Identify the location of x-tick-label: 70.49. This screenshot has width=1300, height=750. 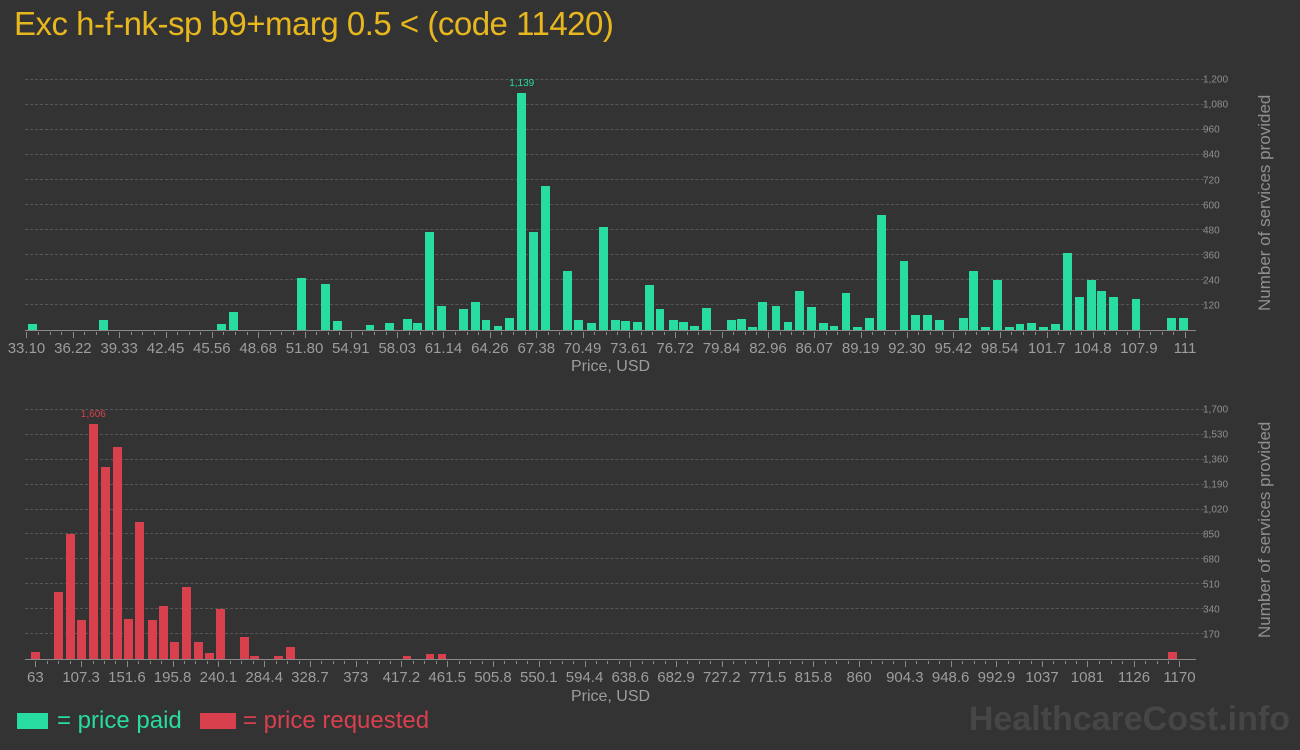
(582, 348).